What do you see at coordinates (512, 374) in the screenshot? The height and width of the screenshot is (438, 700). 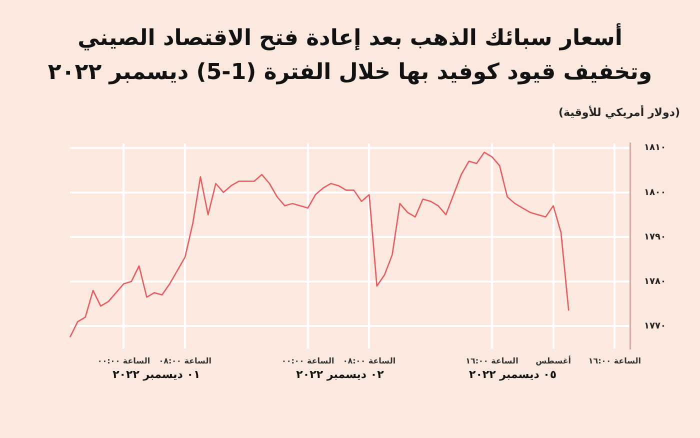 I see `text: ٠٥ ديسمبر ٢٠٢٢` at bounding box center [512, 374].